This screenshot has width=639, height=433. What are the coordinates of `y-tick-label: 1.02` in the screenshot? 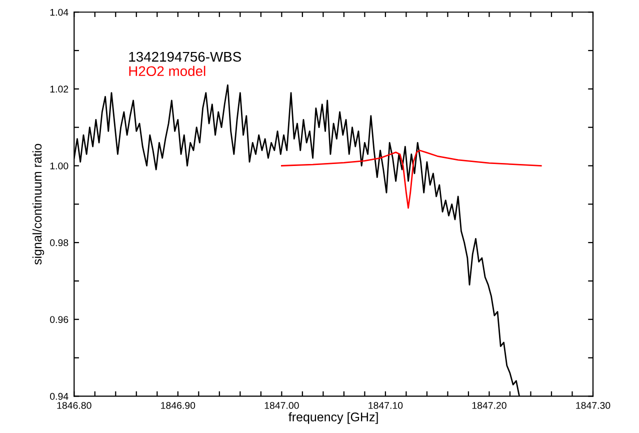 It's located at (59, 89).